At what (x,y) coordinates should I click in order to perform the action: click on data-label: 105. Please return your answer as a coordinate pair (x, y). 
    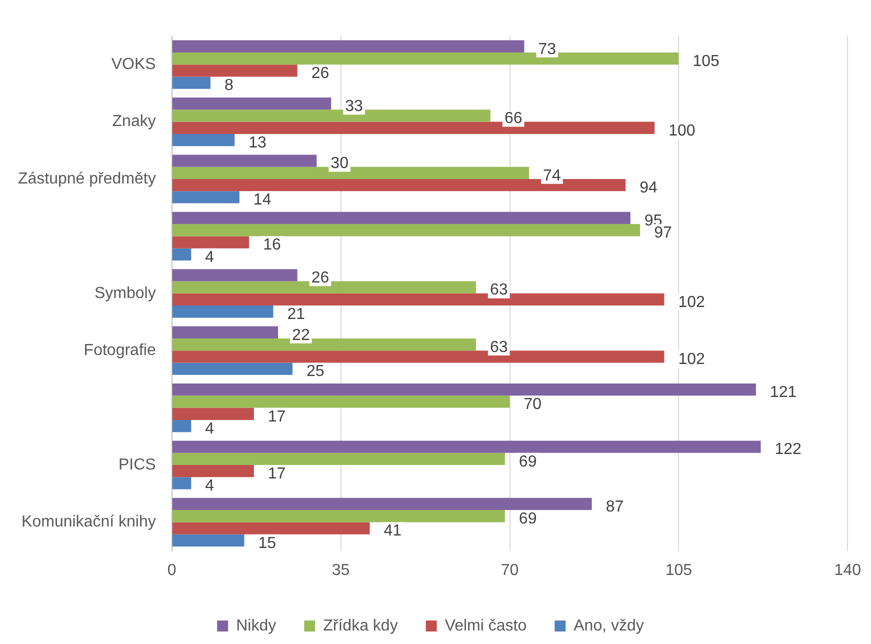
    Looking at the image, I should click on (706, 61).